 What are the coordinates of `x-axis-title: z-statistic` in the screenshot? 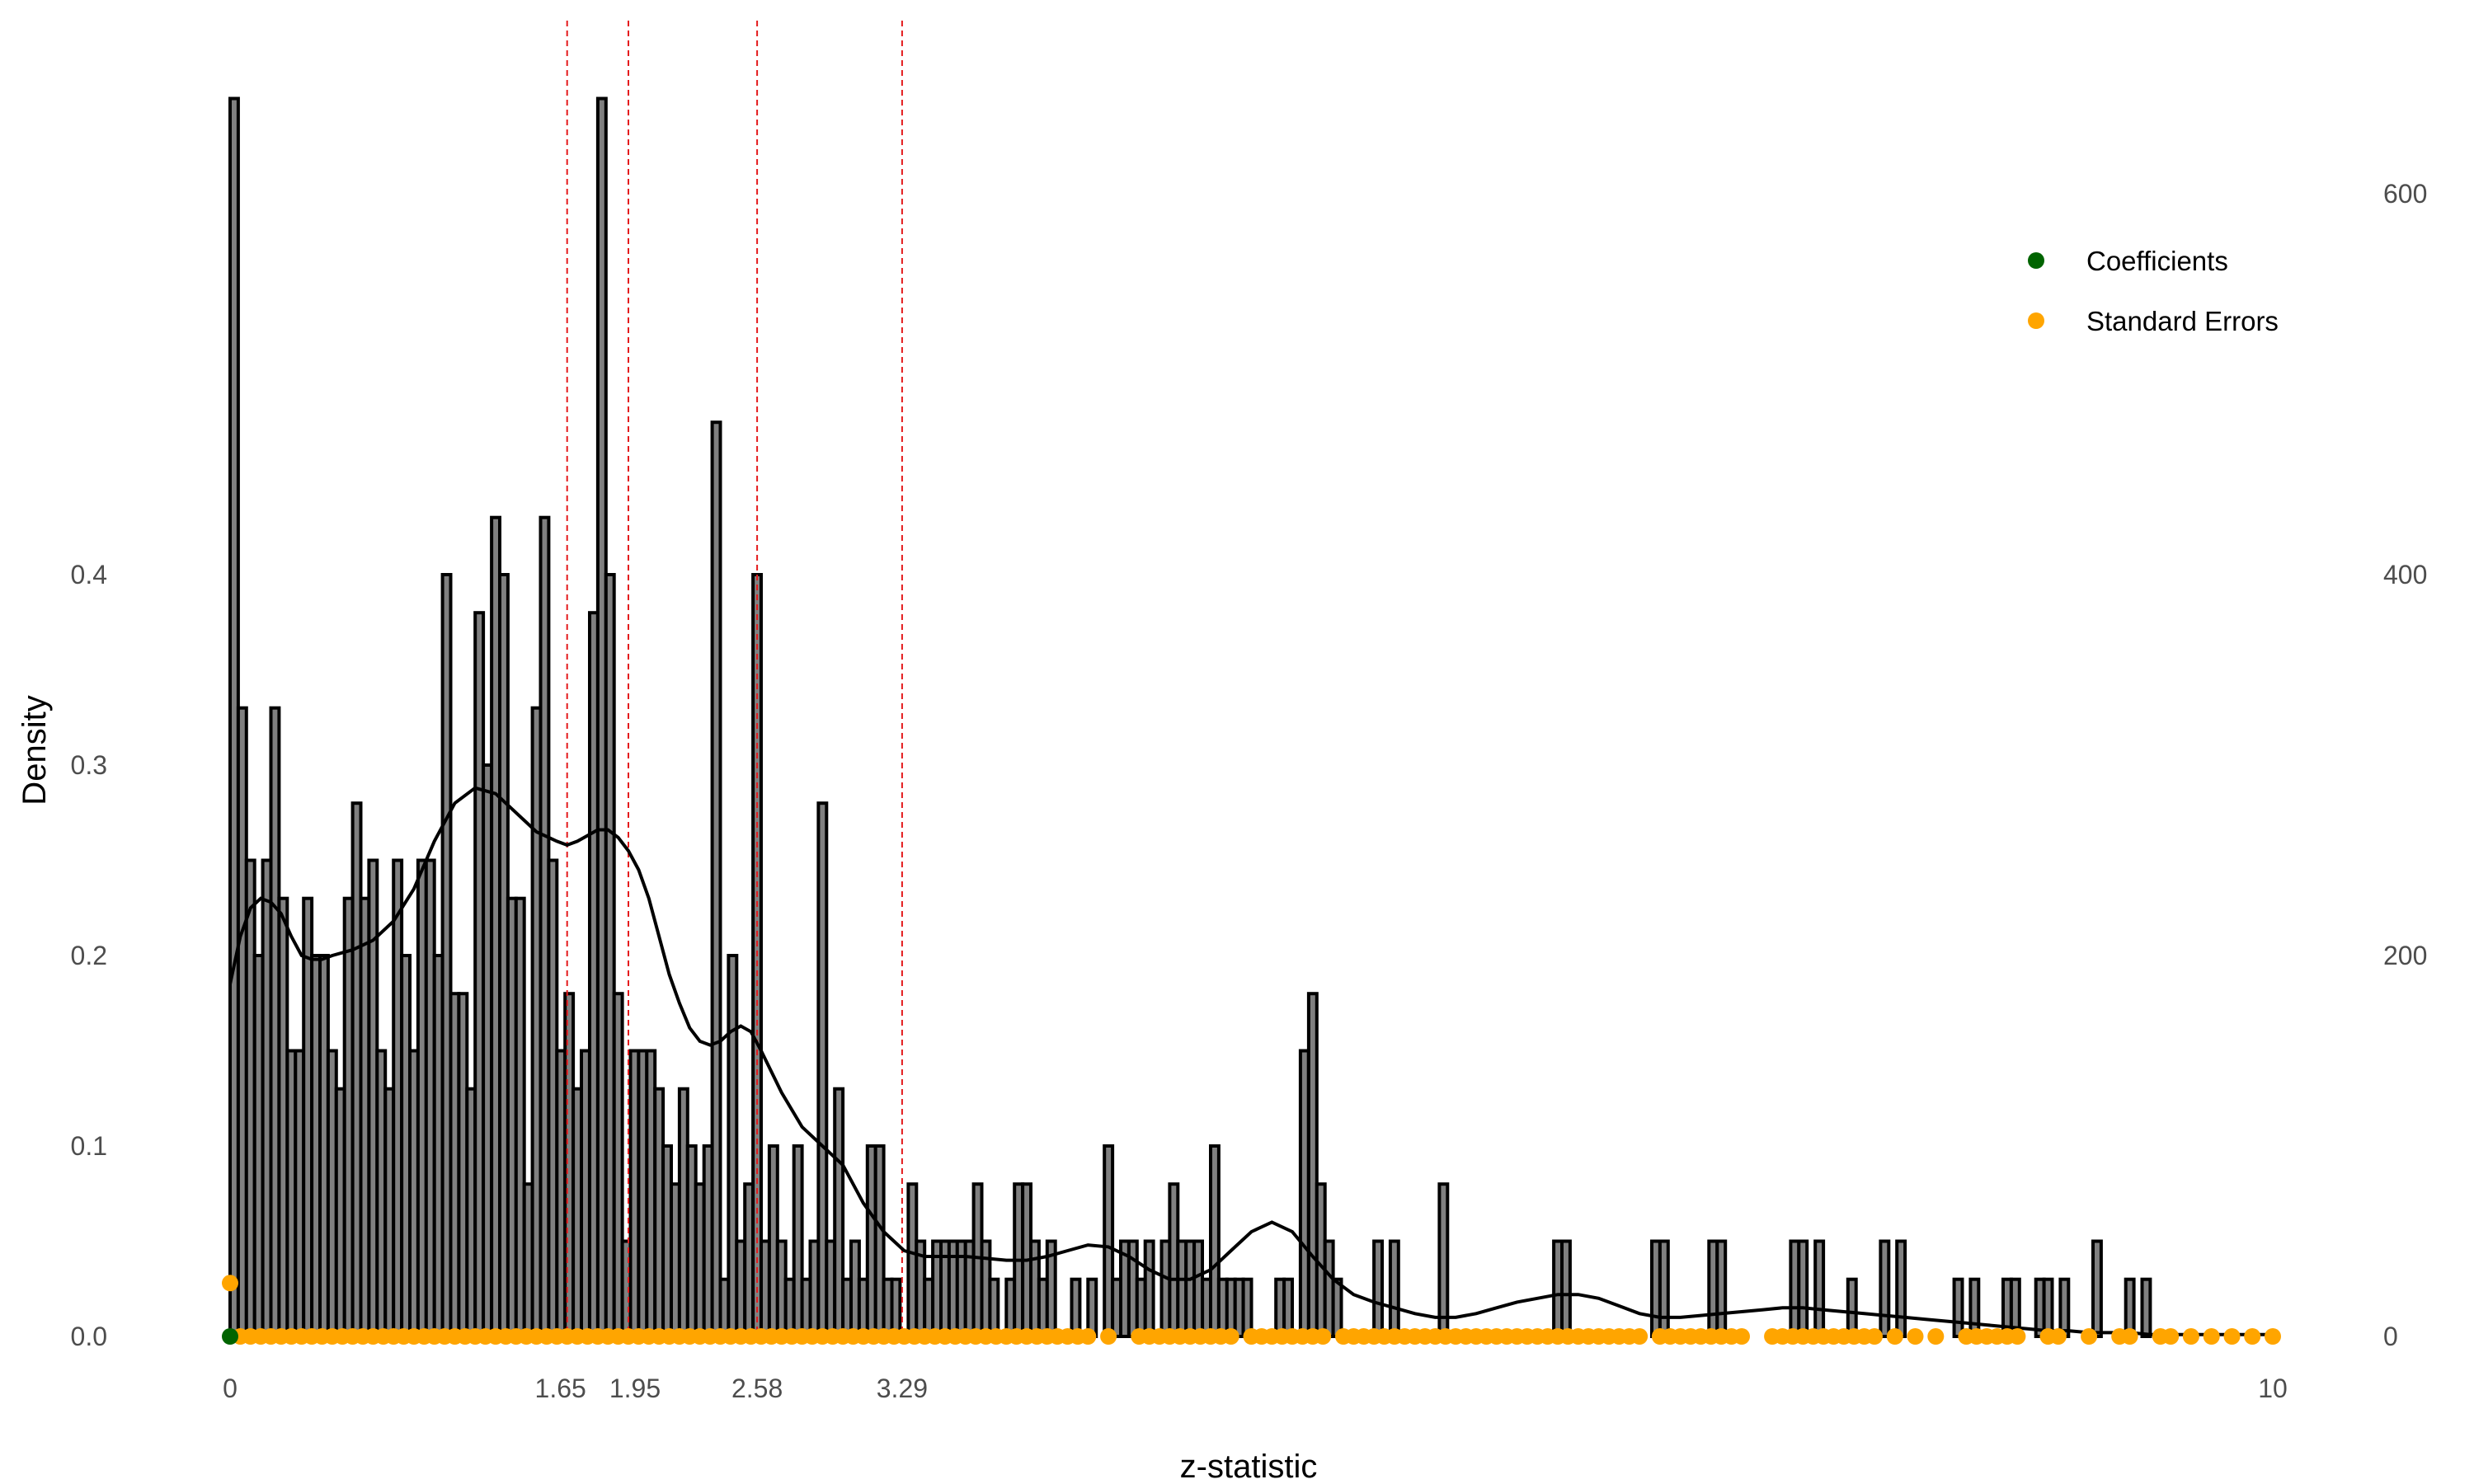 It's located at (1249, 1466).